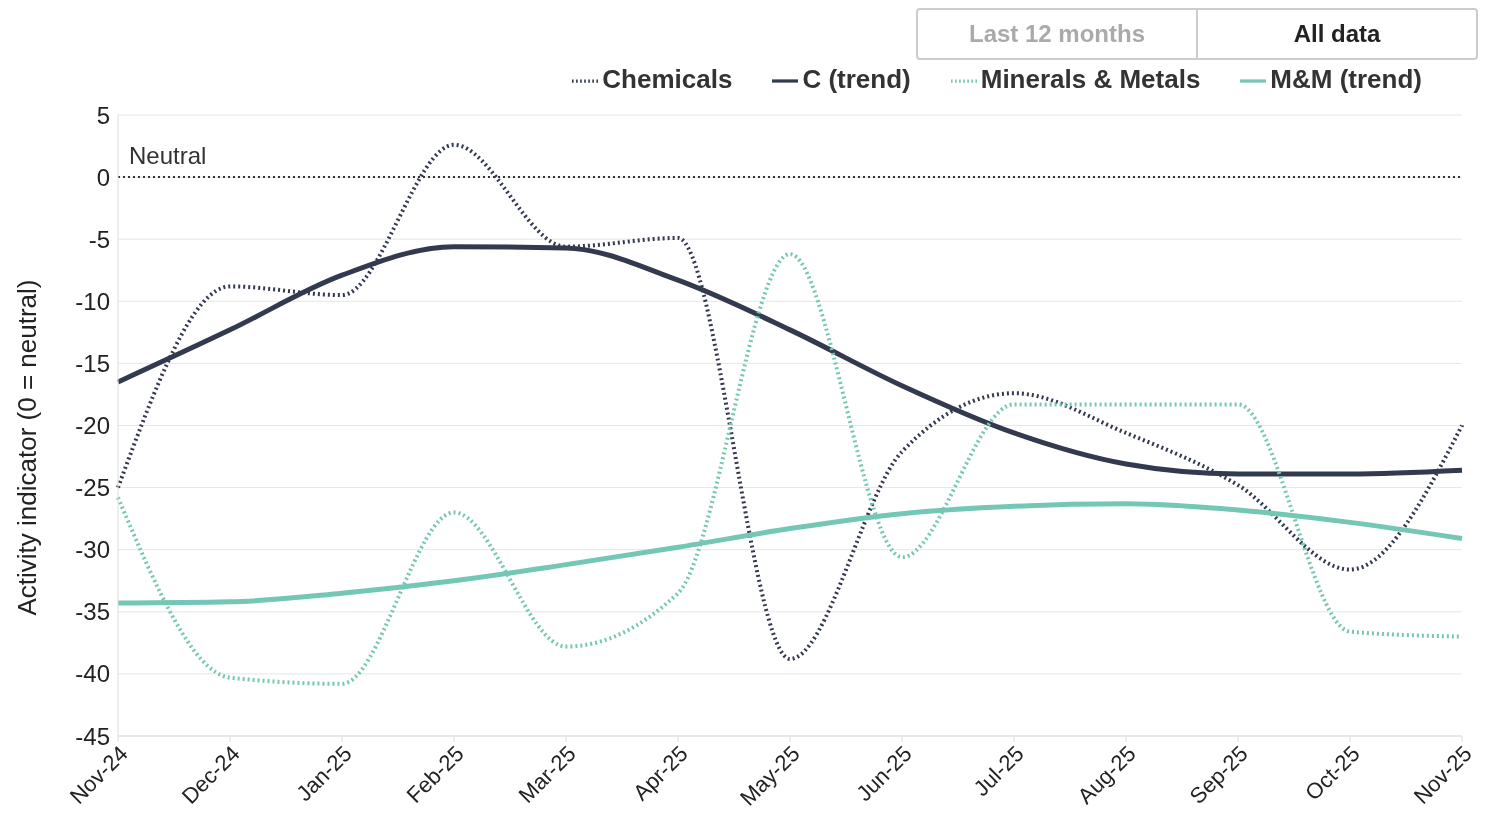 The width and height of the screenshot is (1486, 833). Describe the element at coordinates (92, 488) in the screenshot. I see `y-tick-label: -25` at that location.